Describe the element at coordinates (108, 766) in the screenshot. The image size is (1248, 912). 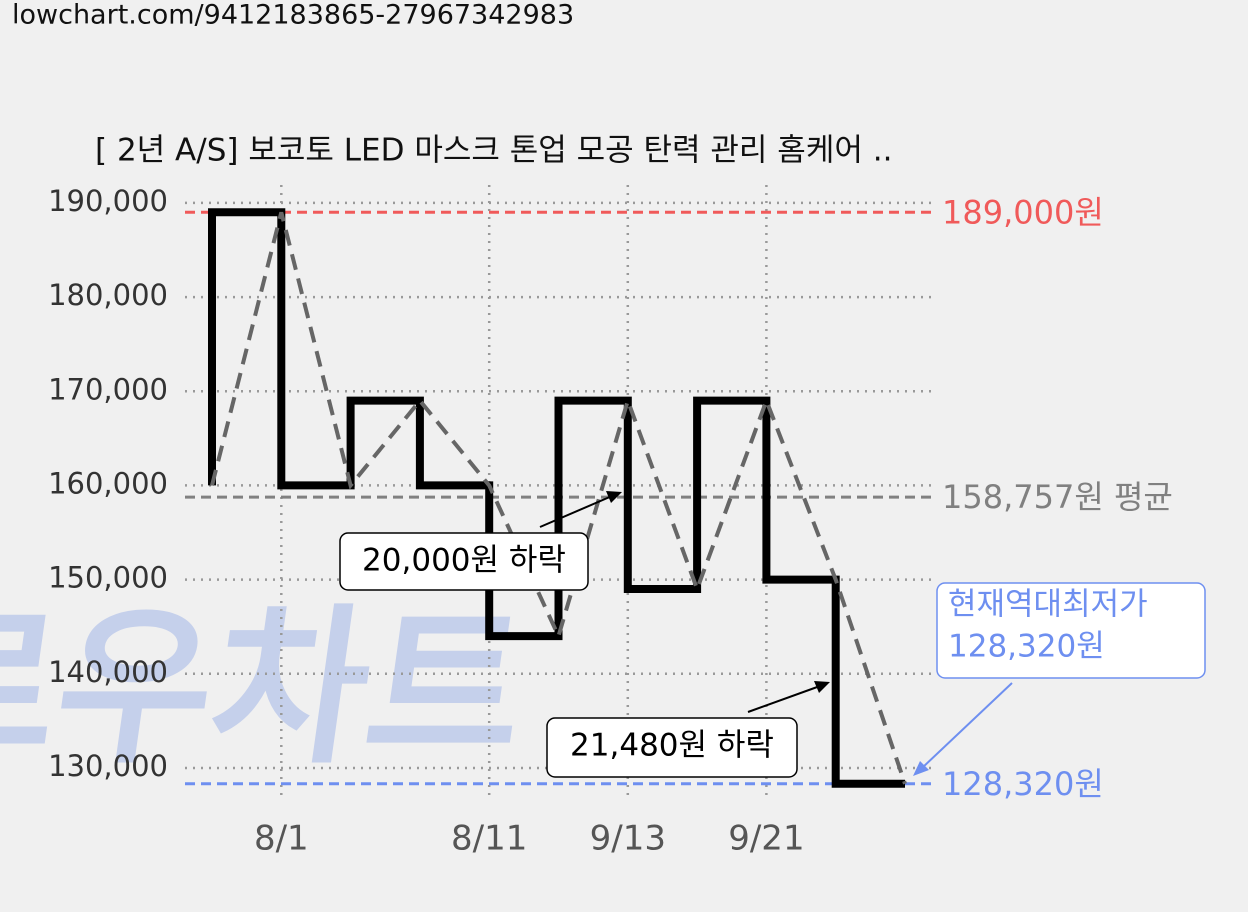
I see `y-tick-label: 130,000` at that location.